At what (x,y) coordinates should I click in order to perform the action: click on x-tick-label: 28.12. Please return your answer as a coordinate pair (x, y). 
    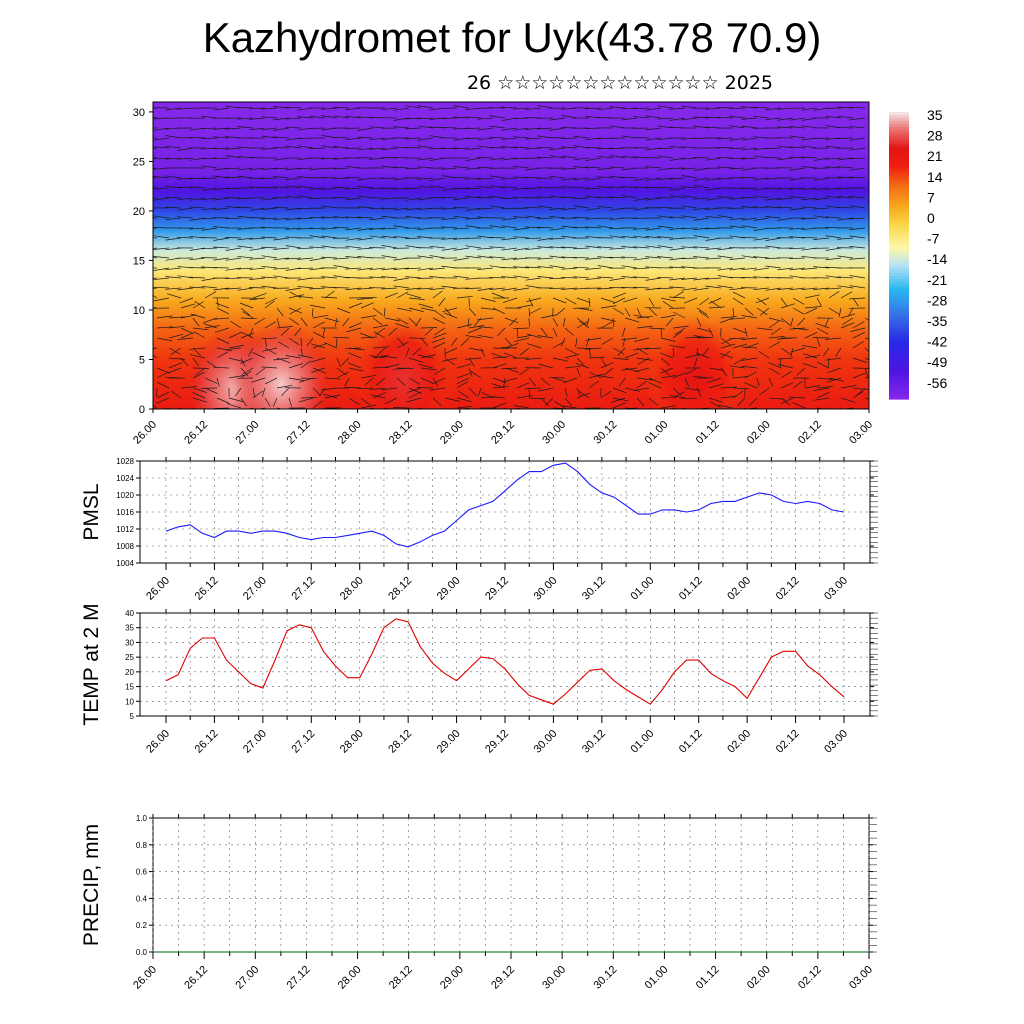
    Looking at the image, I should click on (401, 433).